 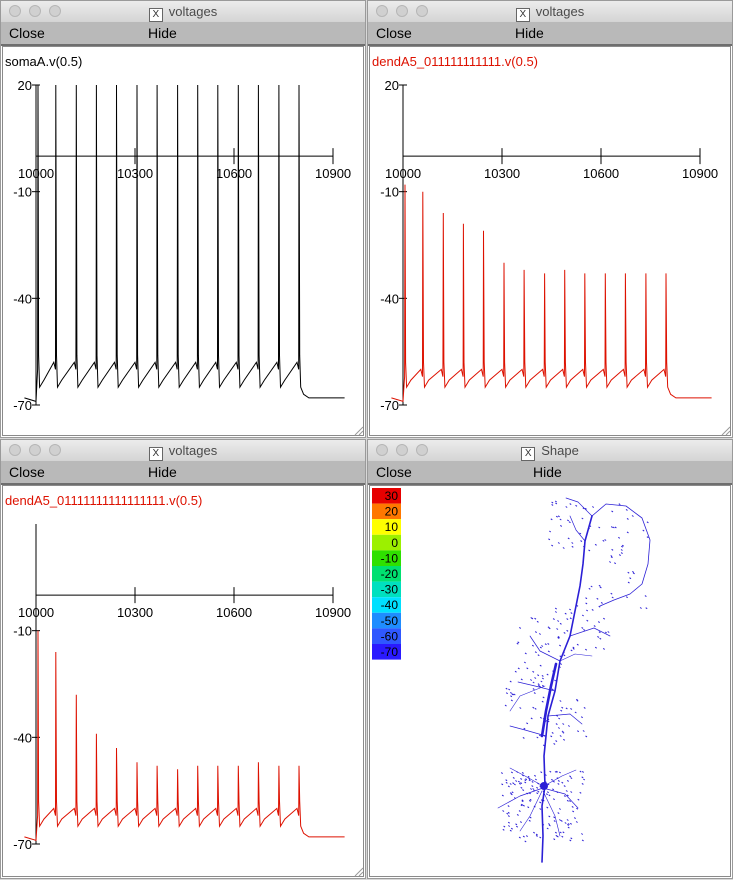 I want to click on colorbar-label: -20, so click(x=390, y=574).